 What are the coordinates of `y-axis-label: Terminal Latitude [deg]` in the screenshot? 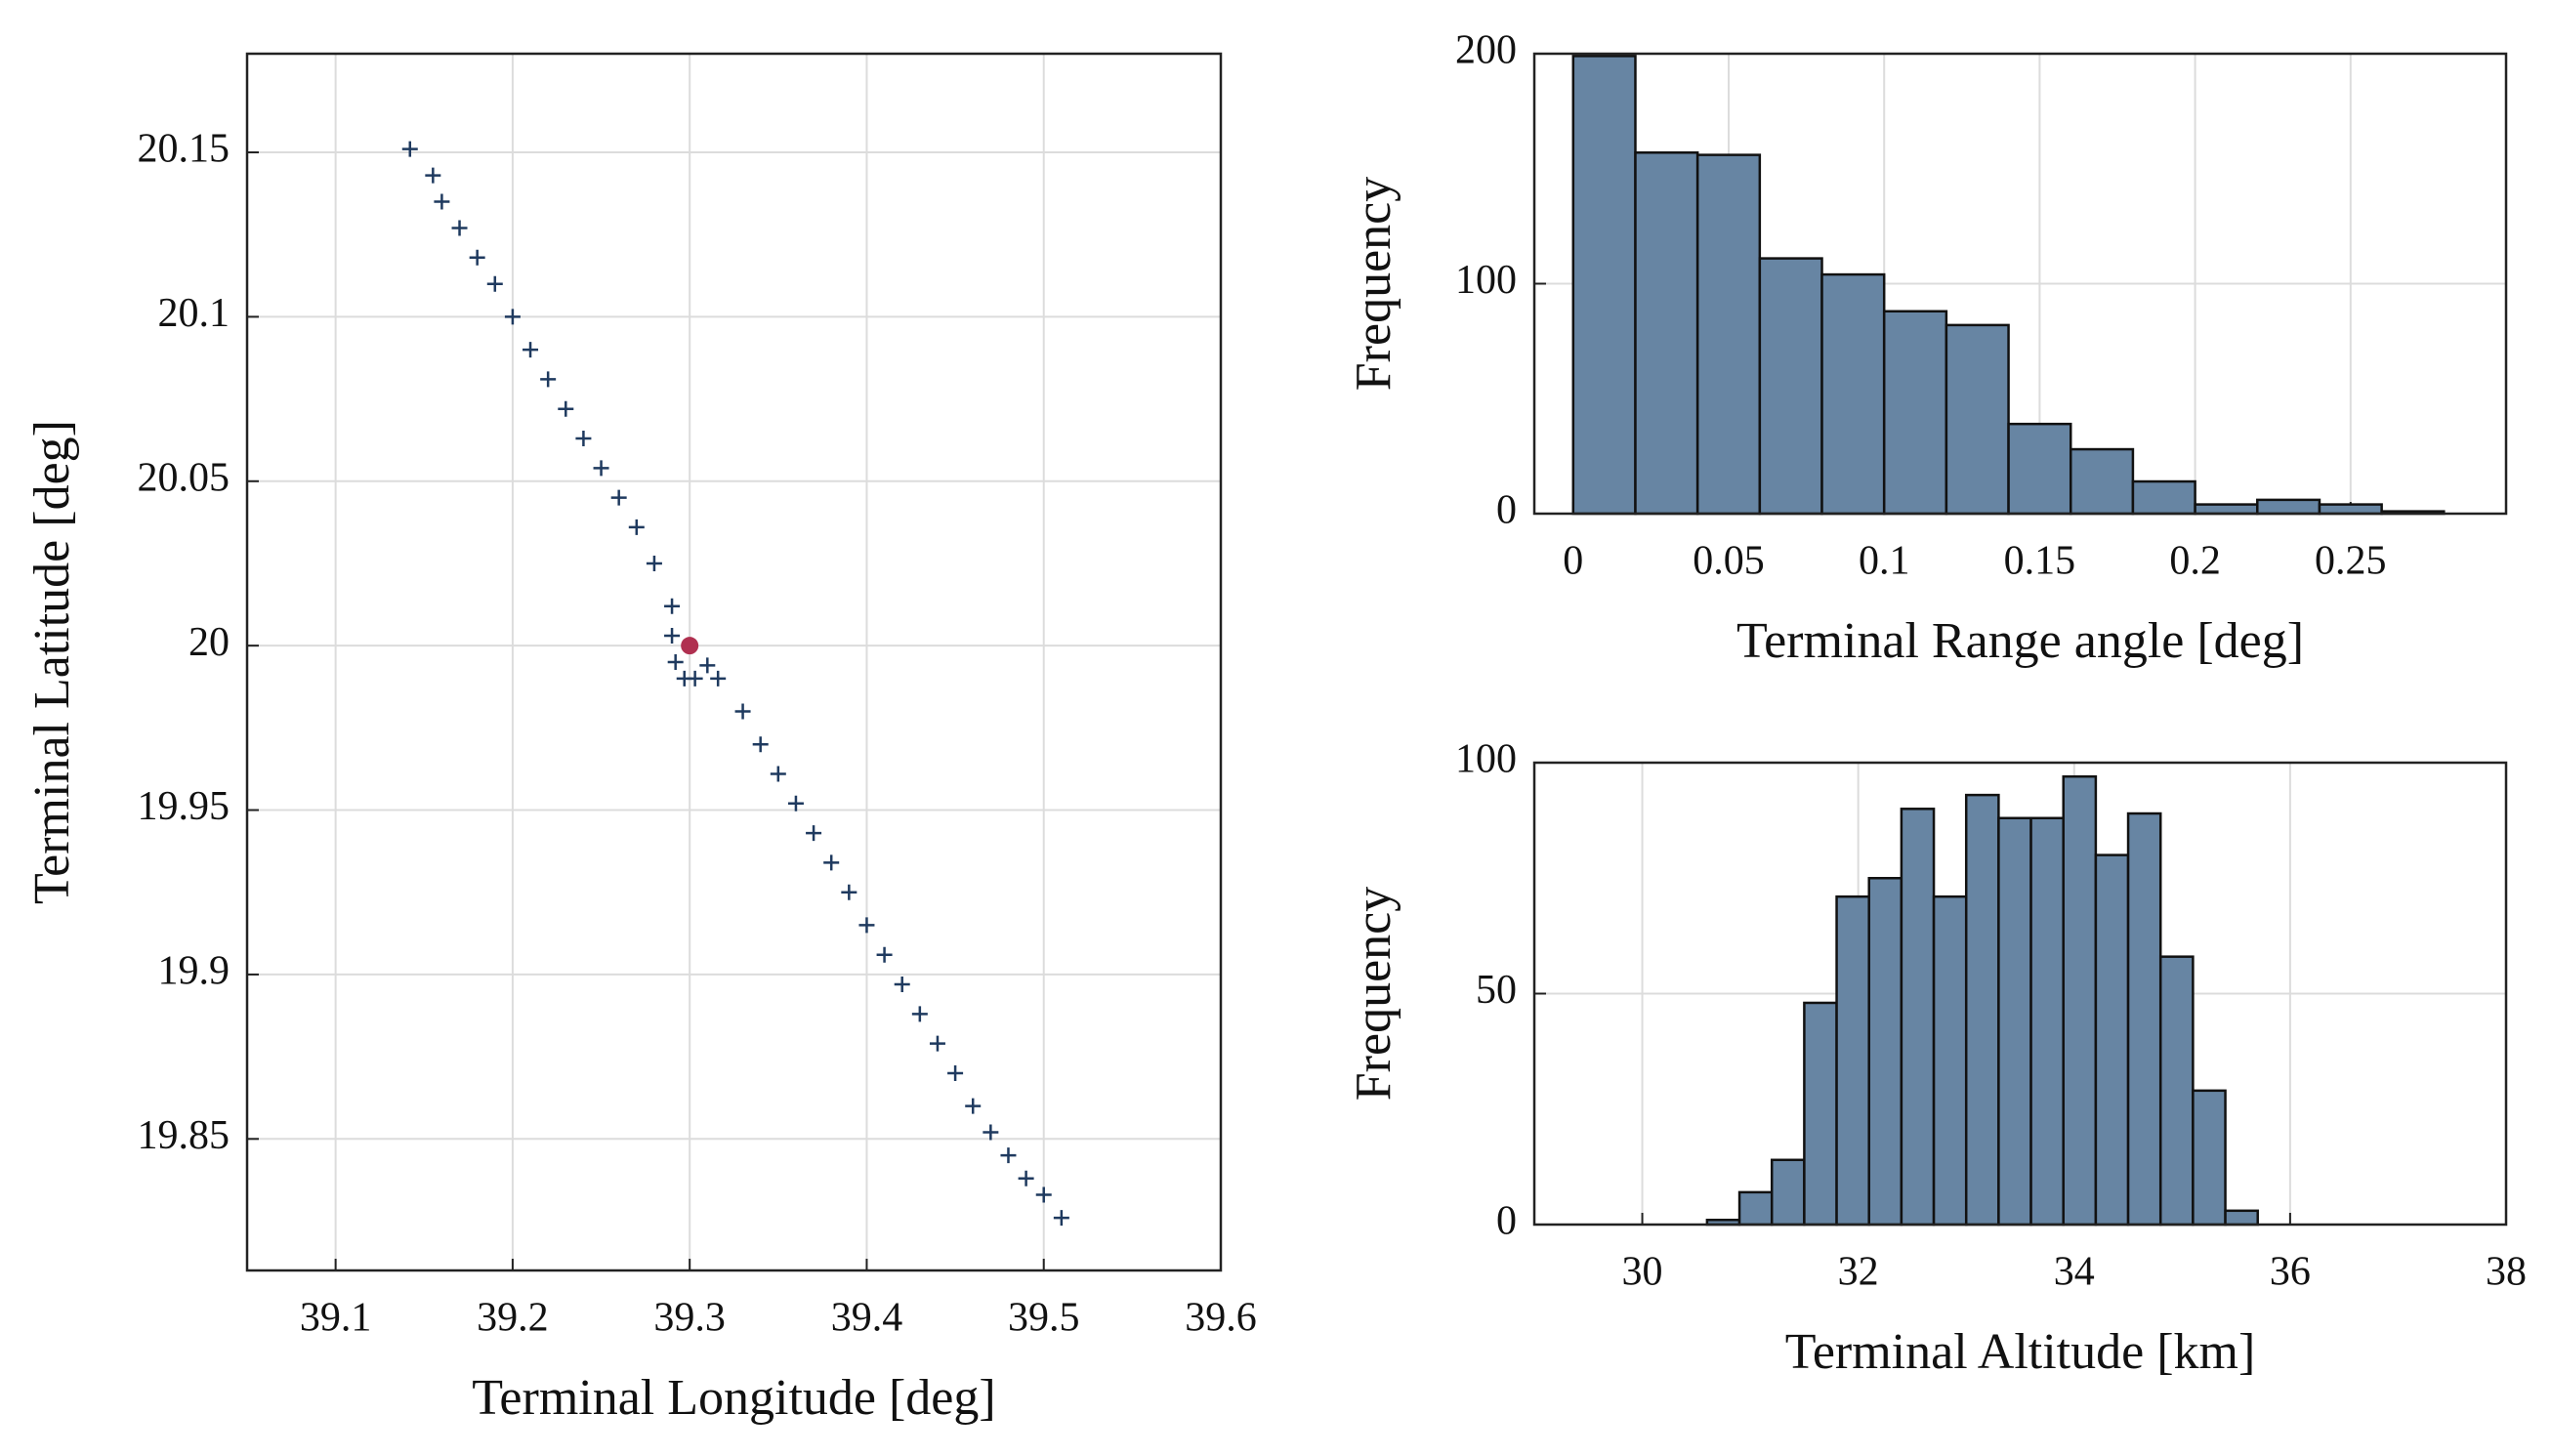 It's located at (52, 662).